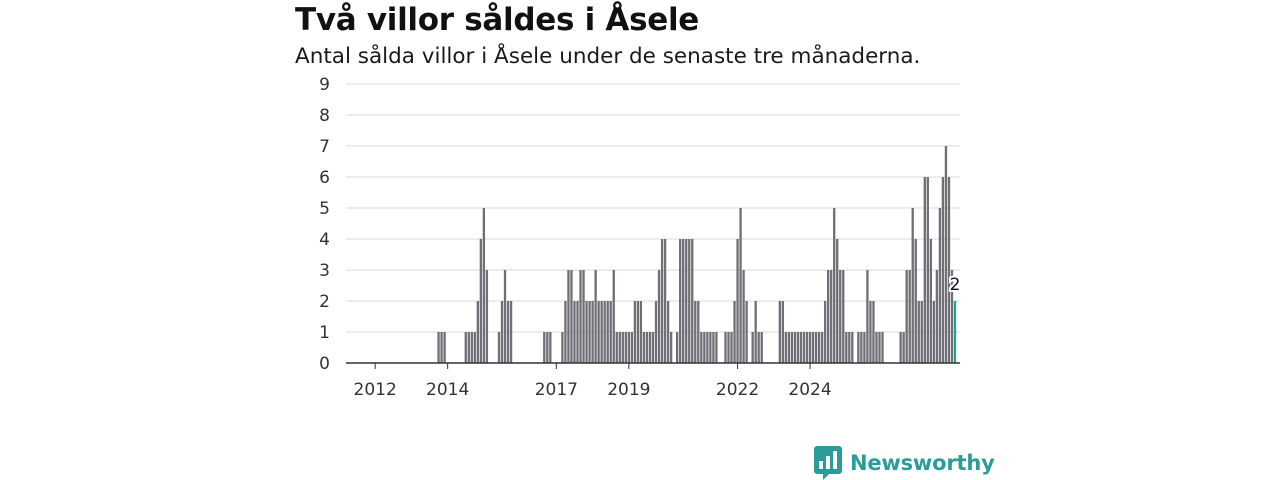 The width and height of the screenshot is (1280, 480). What do you see at coordinates (324, 271) in the screenshot?
I see `y-tick-label: 3` at bounding box center [324, 271].